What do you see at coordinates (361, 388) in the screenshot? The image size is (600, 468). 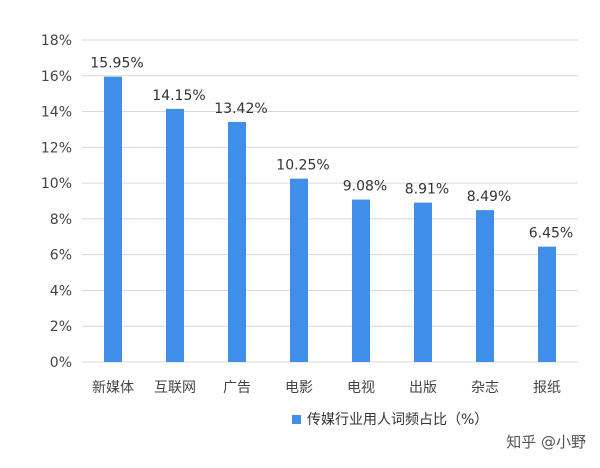 I see `x-tick-label: 电视` at bounding box center [361, 388].